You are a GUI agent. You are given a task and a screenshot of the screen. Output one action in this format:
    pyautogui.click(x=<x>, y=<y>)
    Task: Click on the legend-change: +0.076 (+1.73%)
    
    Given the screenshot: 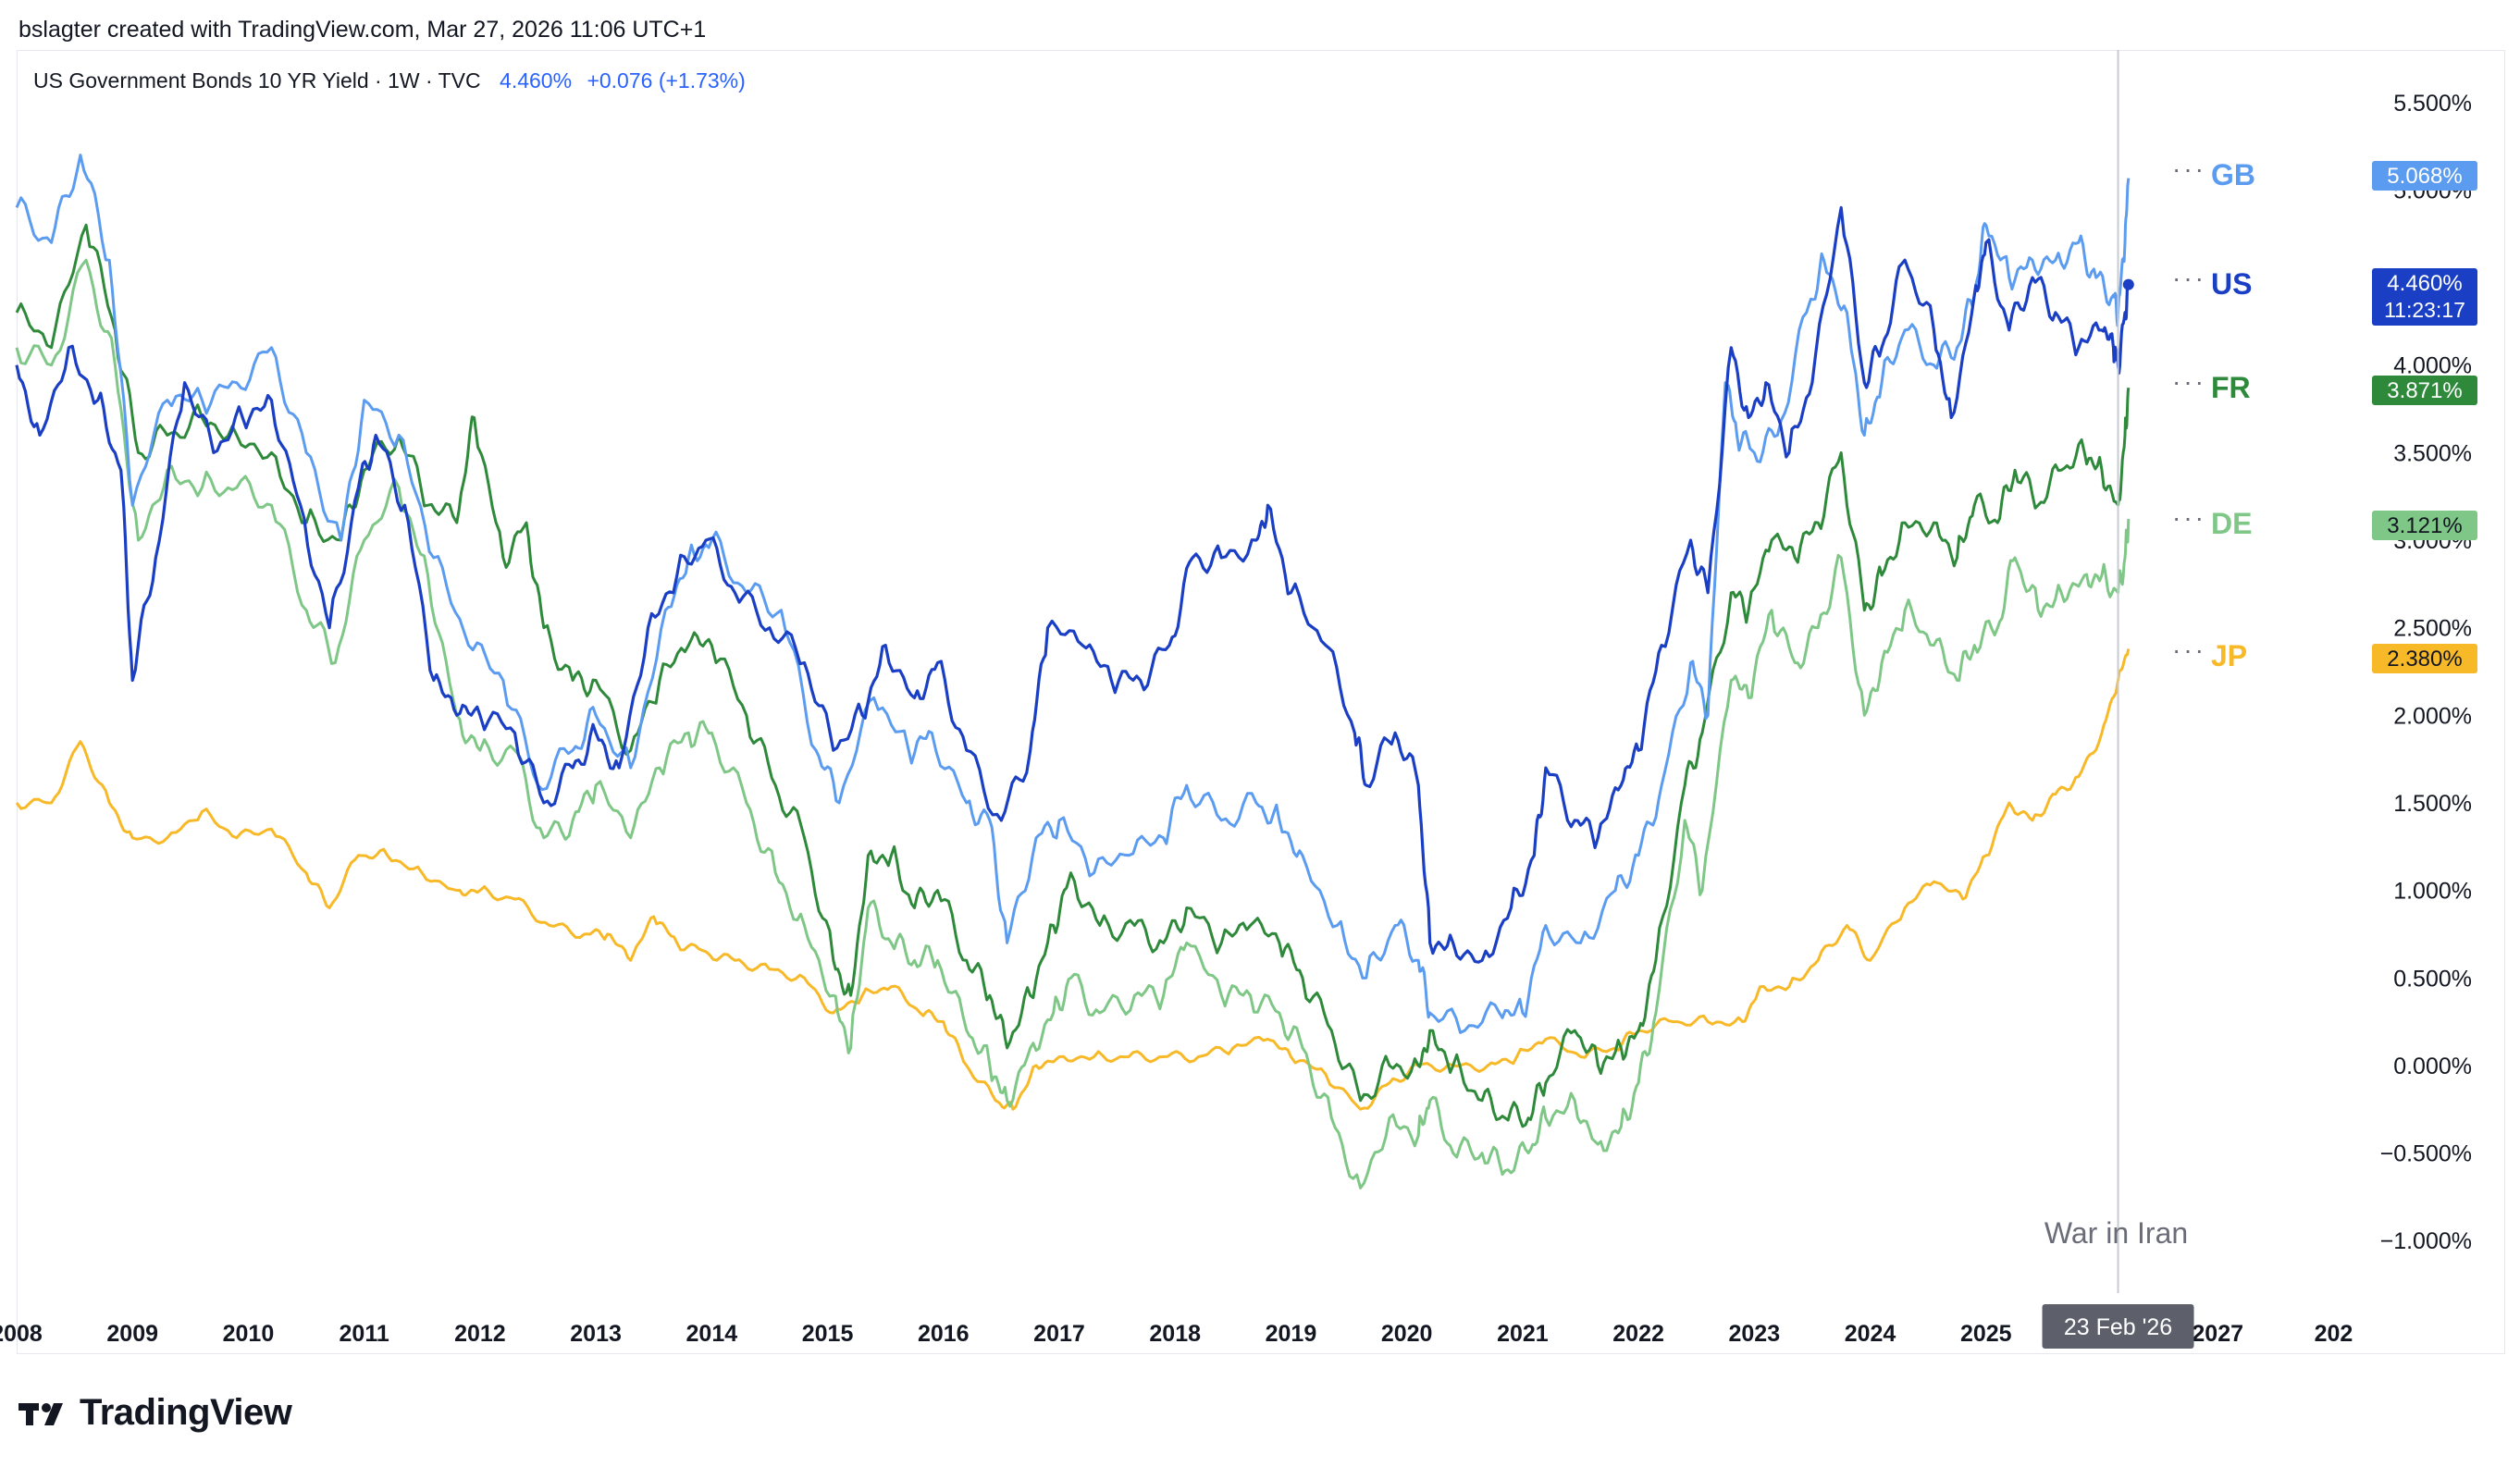 What is the action you would take?
    pyautogui.click(x=666, y=80)
    